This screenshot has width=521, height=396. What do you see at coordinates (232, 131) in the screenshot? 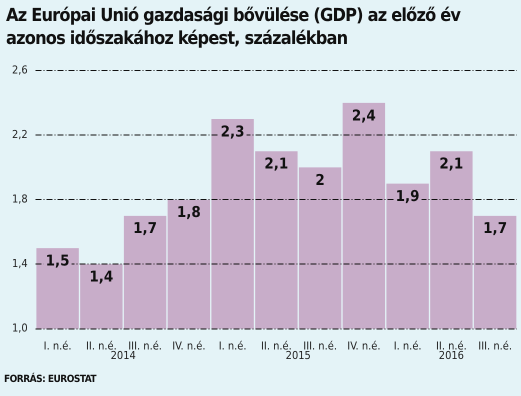
I see `data-label: 2,3` at bounding box center [232, 131].